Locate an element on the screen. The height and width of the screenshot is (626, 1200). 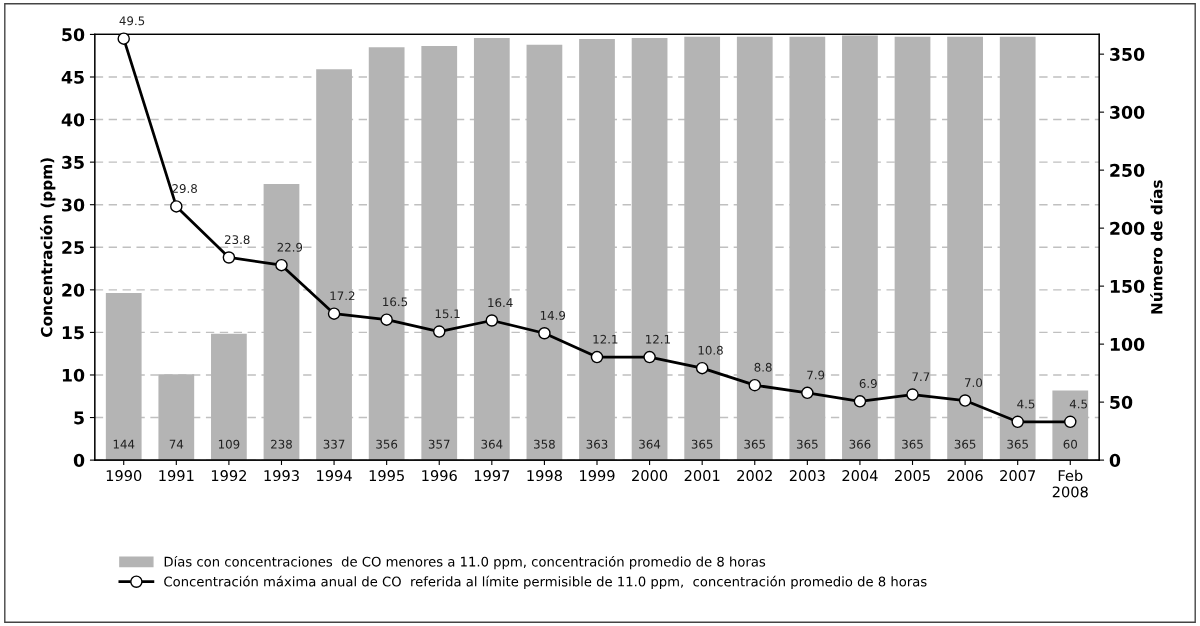
data-label: 363 is located at coordinates (597, 444).